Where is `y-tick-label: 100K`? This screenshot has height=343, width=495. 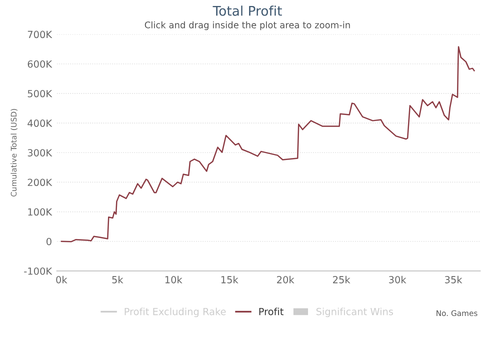
y-tick-label: 100K is located at coordinates (40, 212).